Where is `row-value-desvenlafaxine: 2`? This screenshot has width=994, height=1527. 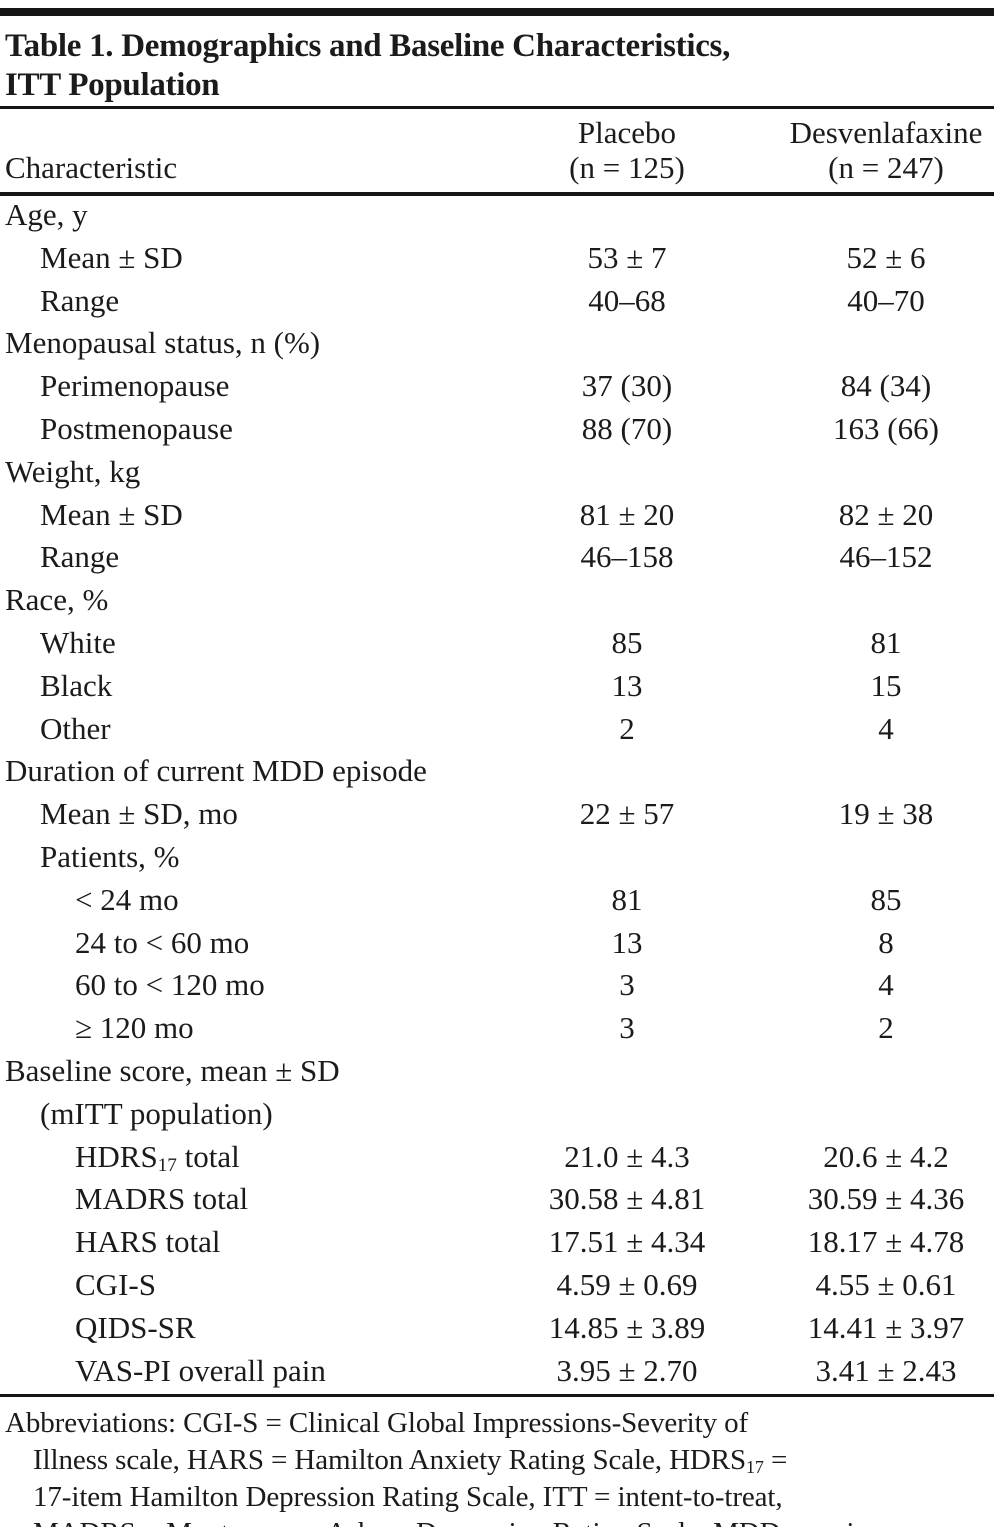
row-value-desvenlafaxine: 2 is located at coordinates (886, 1028).